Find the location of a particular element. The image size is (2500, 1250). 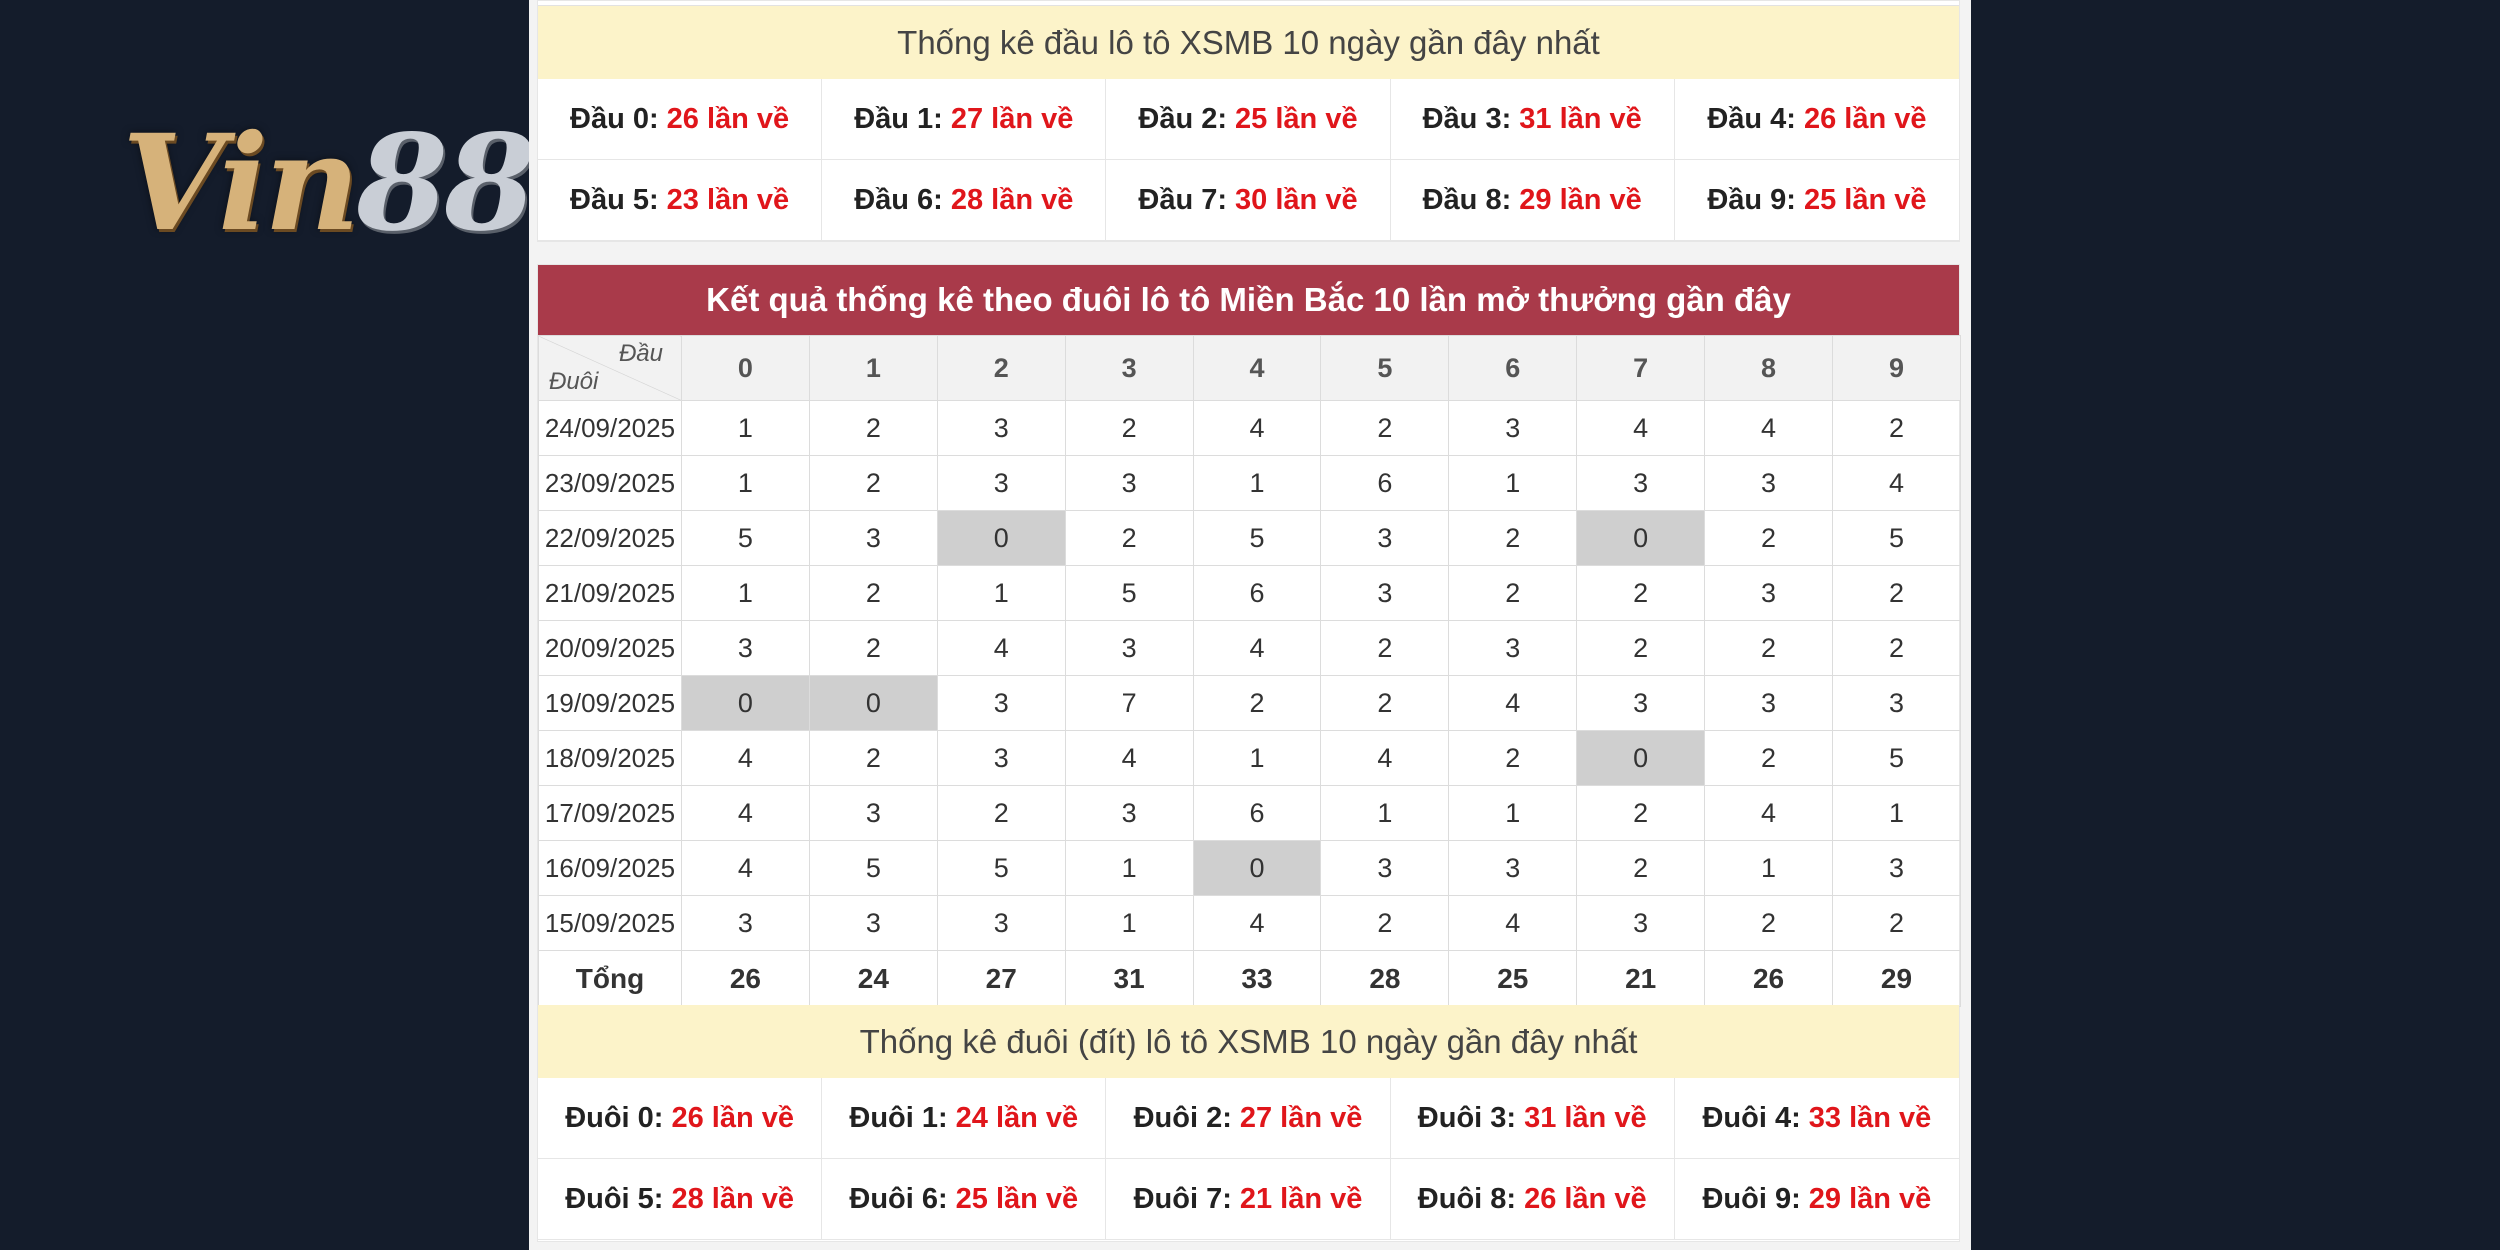

duoi-stat-value: 24 lần về is located at coordinates (1017, 1117).